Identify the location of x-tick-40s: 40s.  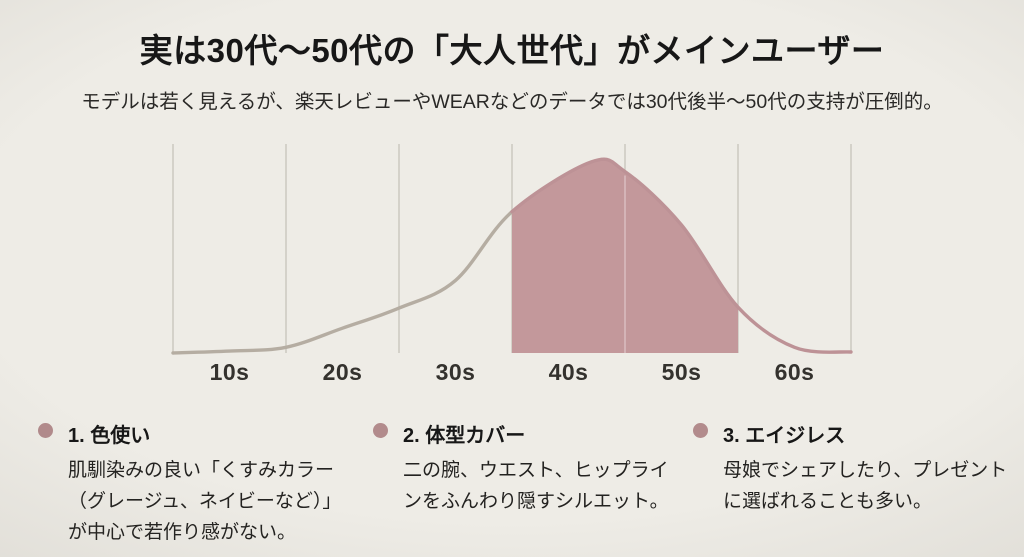
(568, 372).